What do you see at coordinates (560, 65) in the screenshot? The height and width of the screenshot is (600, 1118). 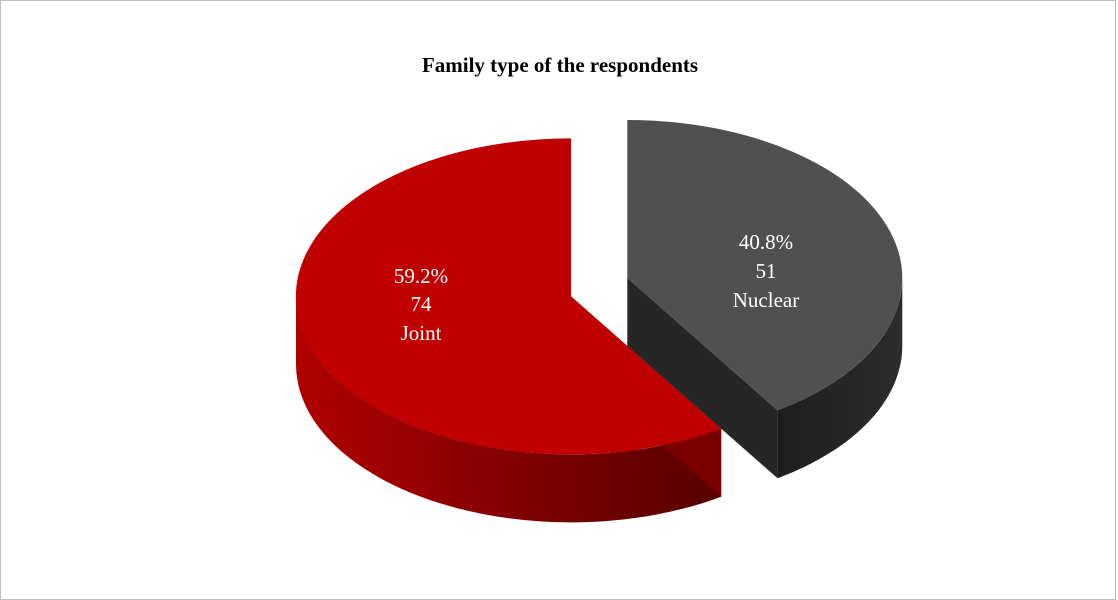 I see `chart-title: Family type of the respondents` at bounding box center [560, 65].